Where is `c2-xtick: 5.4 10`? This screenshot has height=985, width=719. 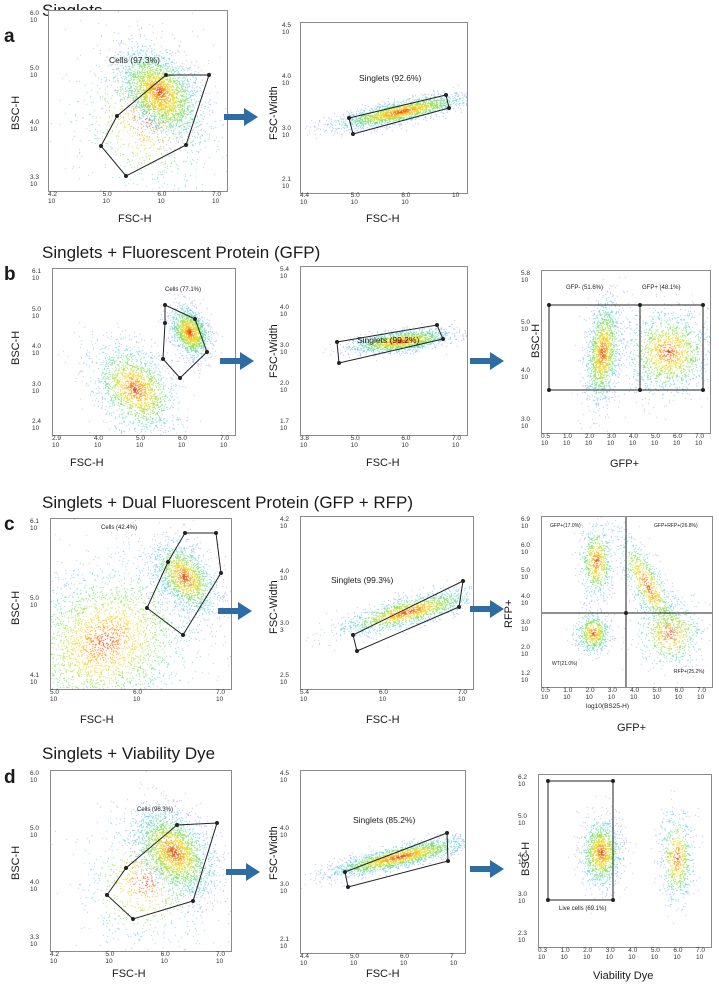
c2-xtick: 5.4 10 is located at coordinates (305, 696).